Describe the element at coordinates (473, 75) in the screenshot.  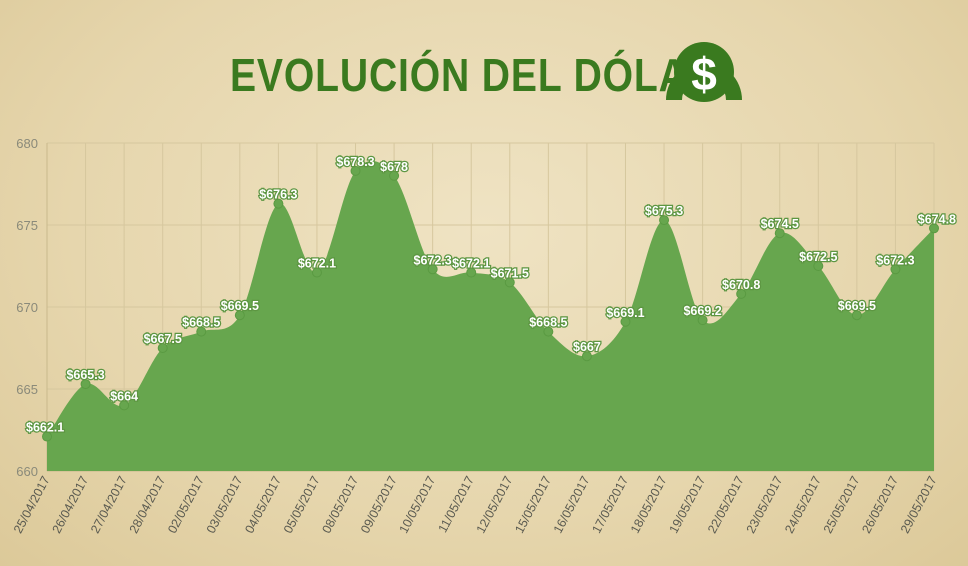
I see `chart-title: EVOLUCIÓN DEL DÓLAR` at that location.